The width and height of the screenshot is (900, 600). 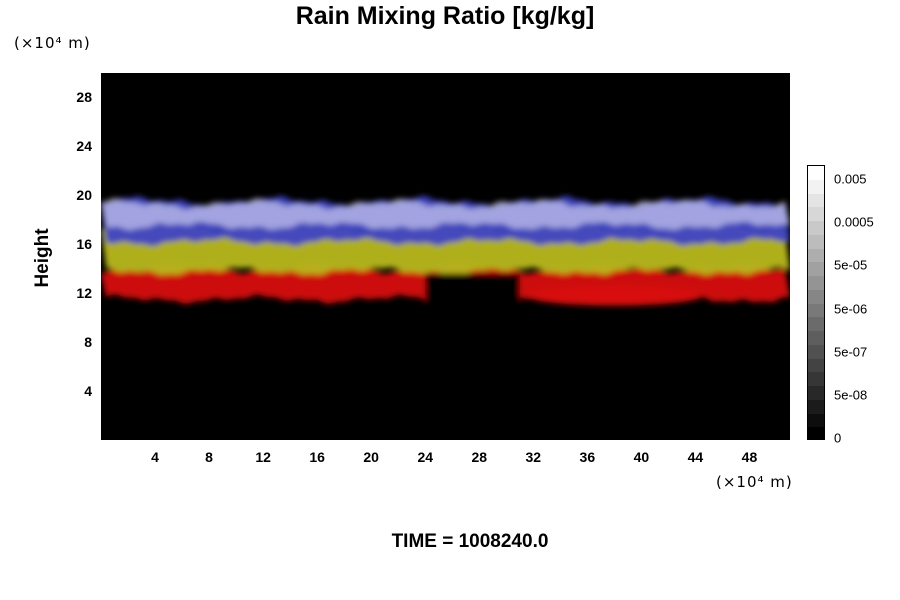 What do you see at coordinates (84, 146) in the screenshot?
I see `y-tick-label: 24` at bounding box center [84, 146].